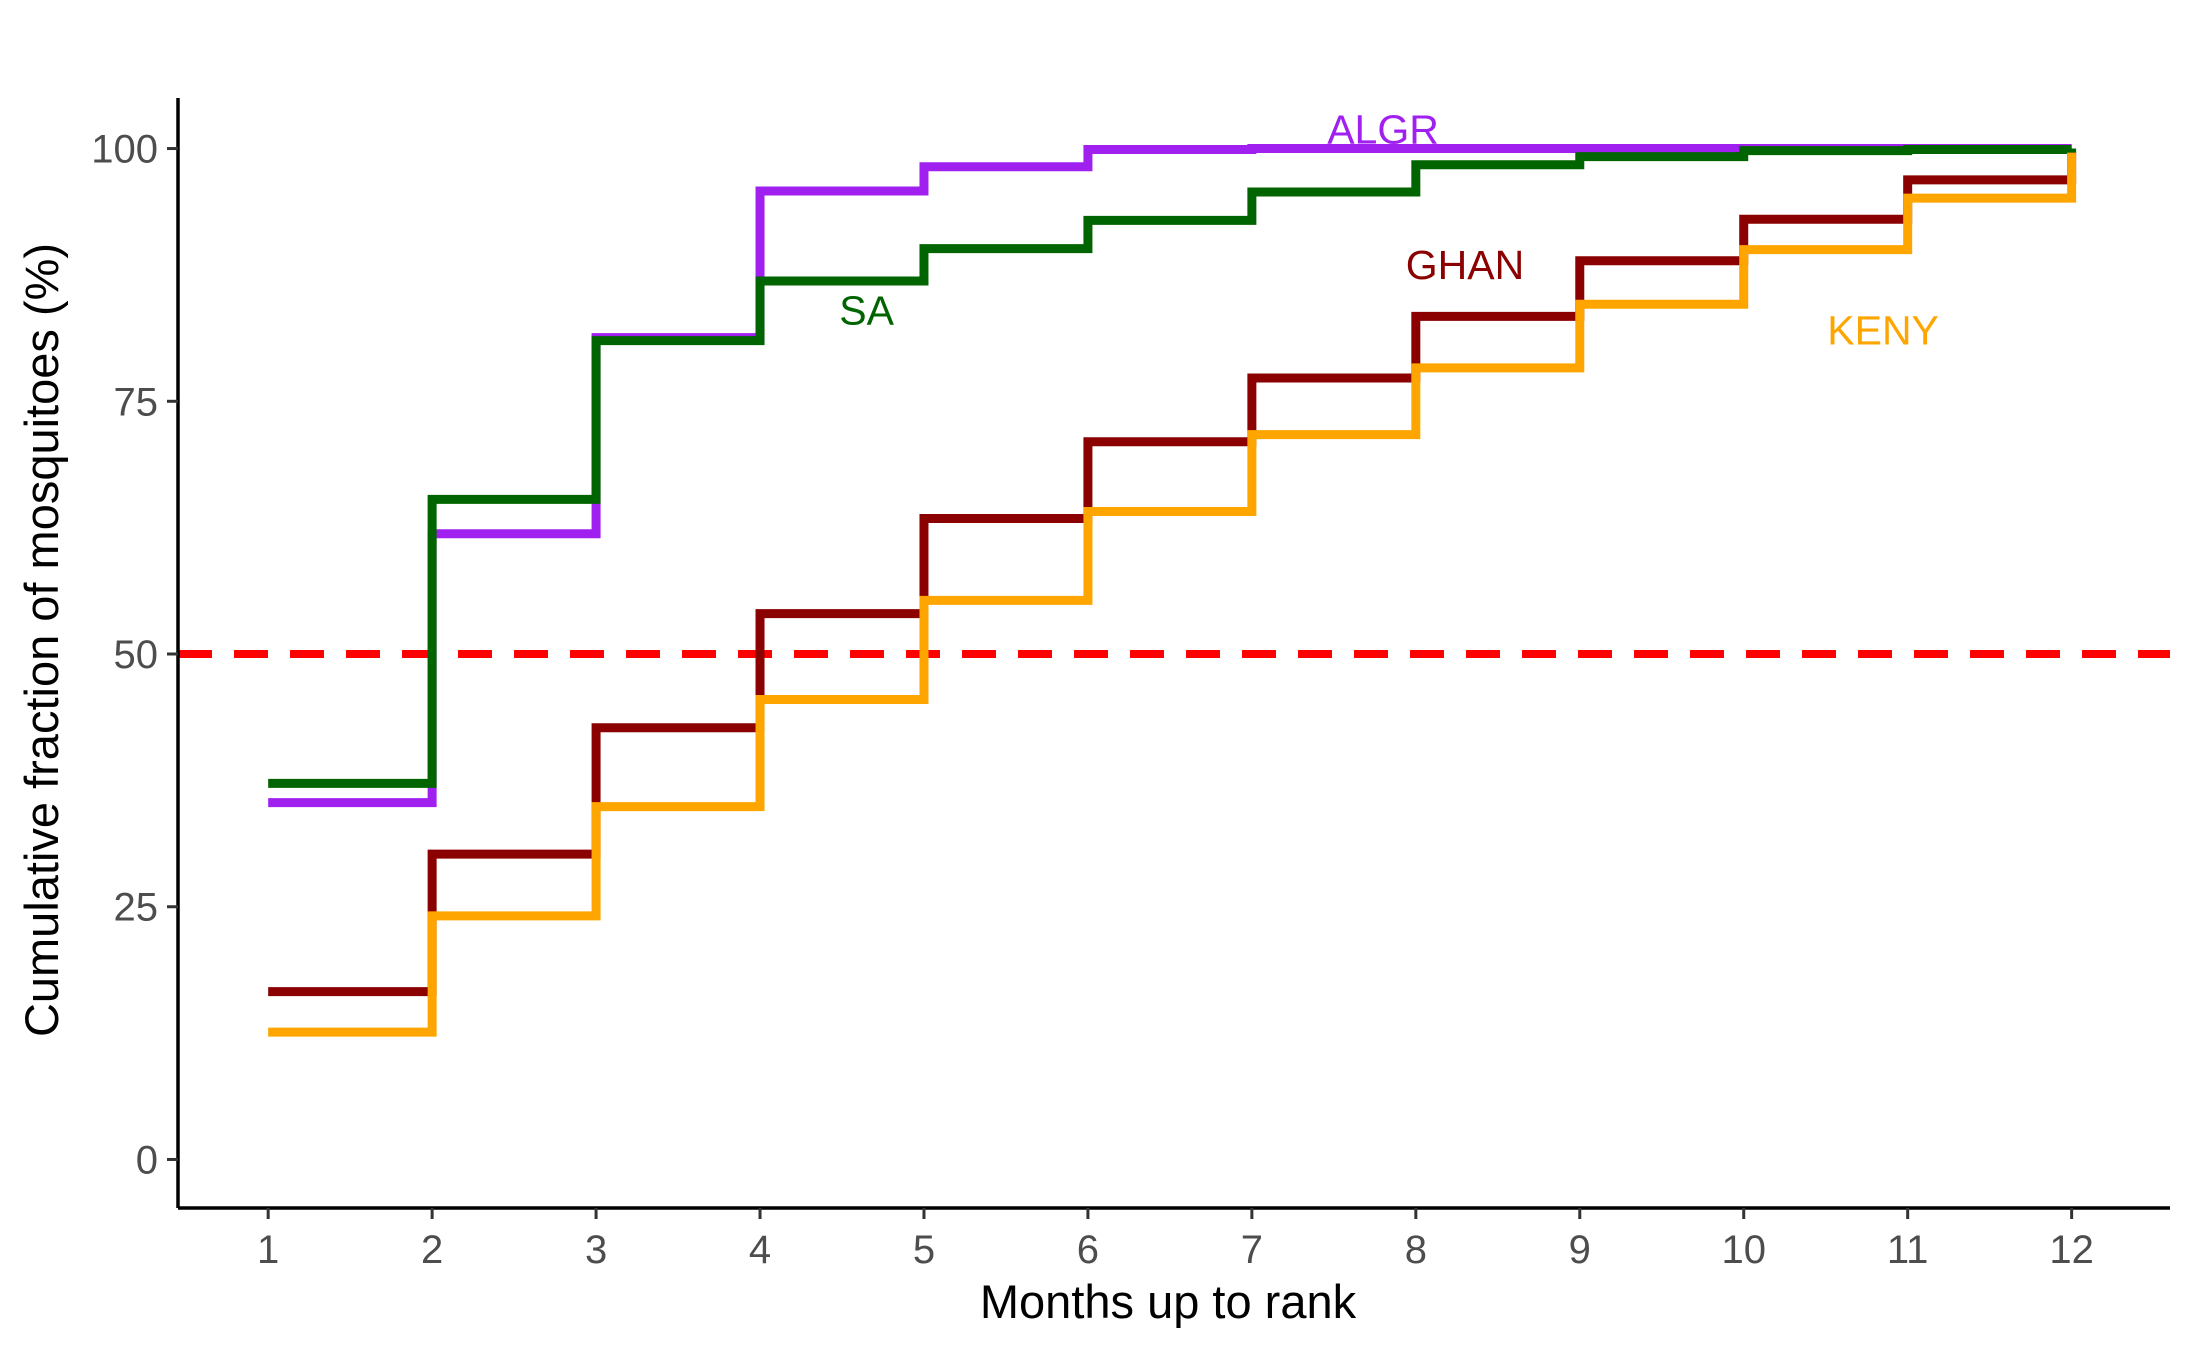 This screenshot has height=1356, width=2187. I want to click on x-tick-label: 6, so click(1088, 1250).